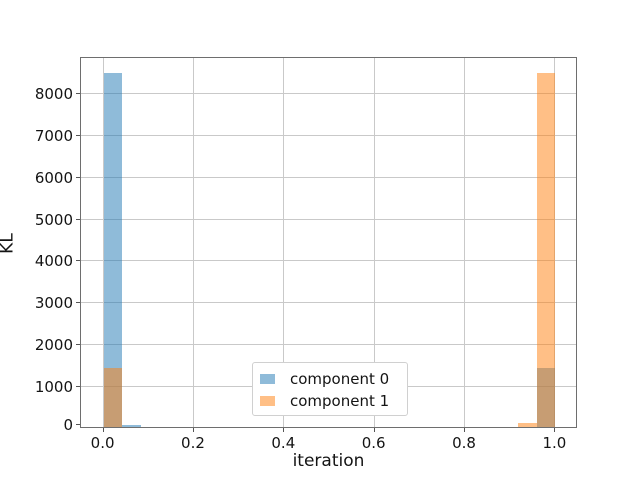  What do you see at coordinates (193, 443) in the screenshot?
I see `x-tick-label: 0.2` at bounding box center [193, 443].